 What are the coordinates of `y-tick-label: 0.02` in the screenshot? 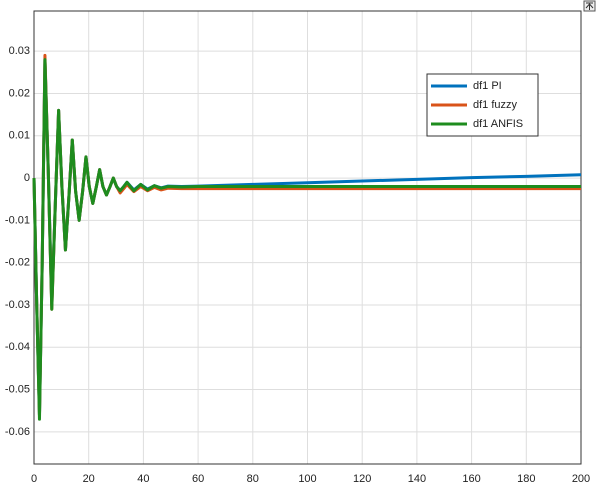 It's located at (19, 93).